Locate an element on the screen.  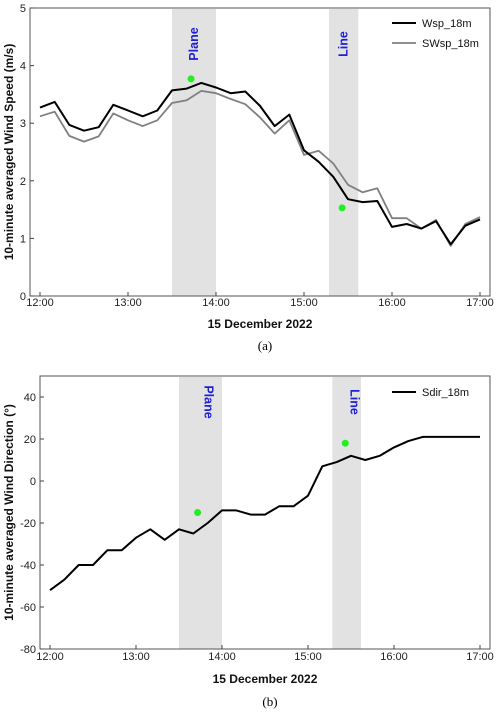
y-axis-label: 10-minute averaged Wind Direction (°) is located at coordinates (9, 512).